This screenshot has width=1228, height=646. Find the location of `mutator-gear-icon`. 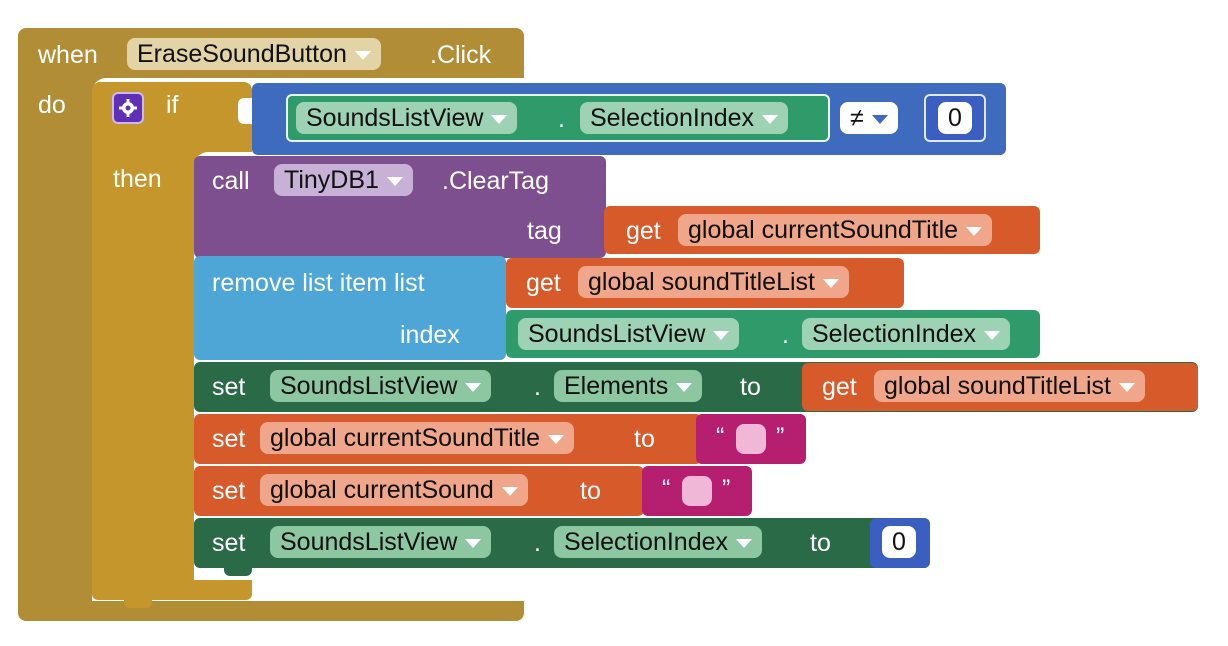

mutator-gear-icon is located at coordinates (128, 108).